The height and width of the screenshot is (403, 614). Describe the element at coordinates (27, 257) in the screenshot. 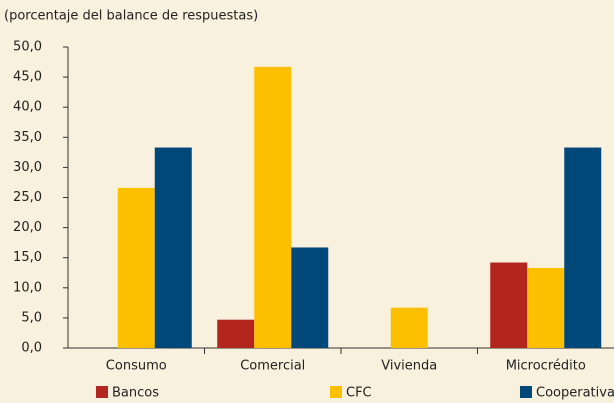

I see `y-tick-label: 15,0` at that location.